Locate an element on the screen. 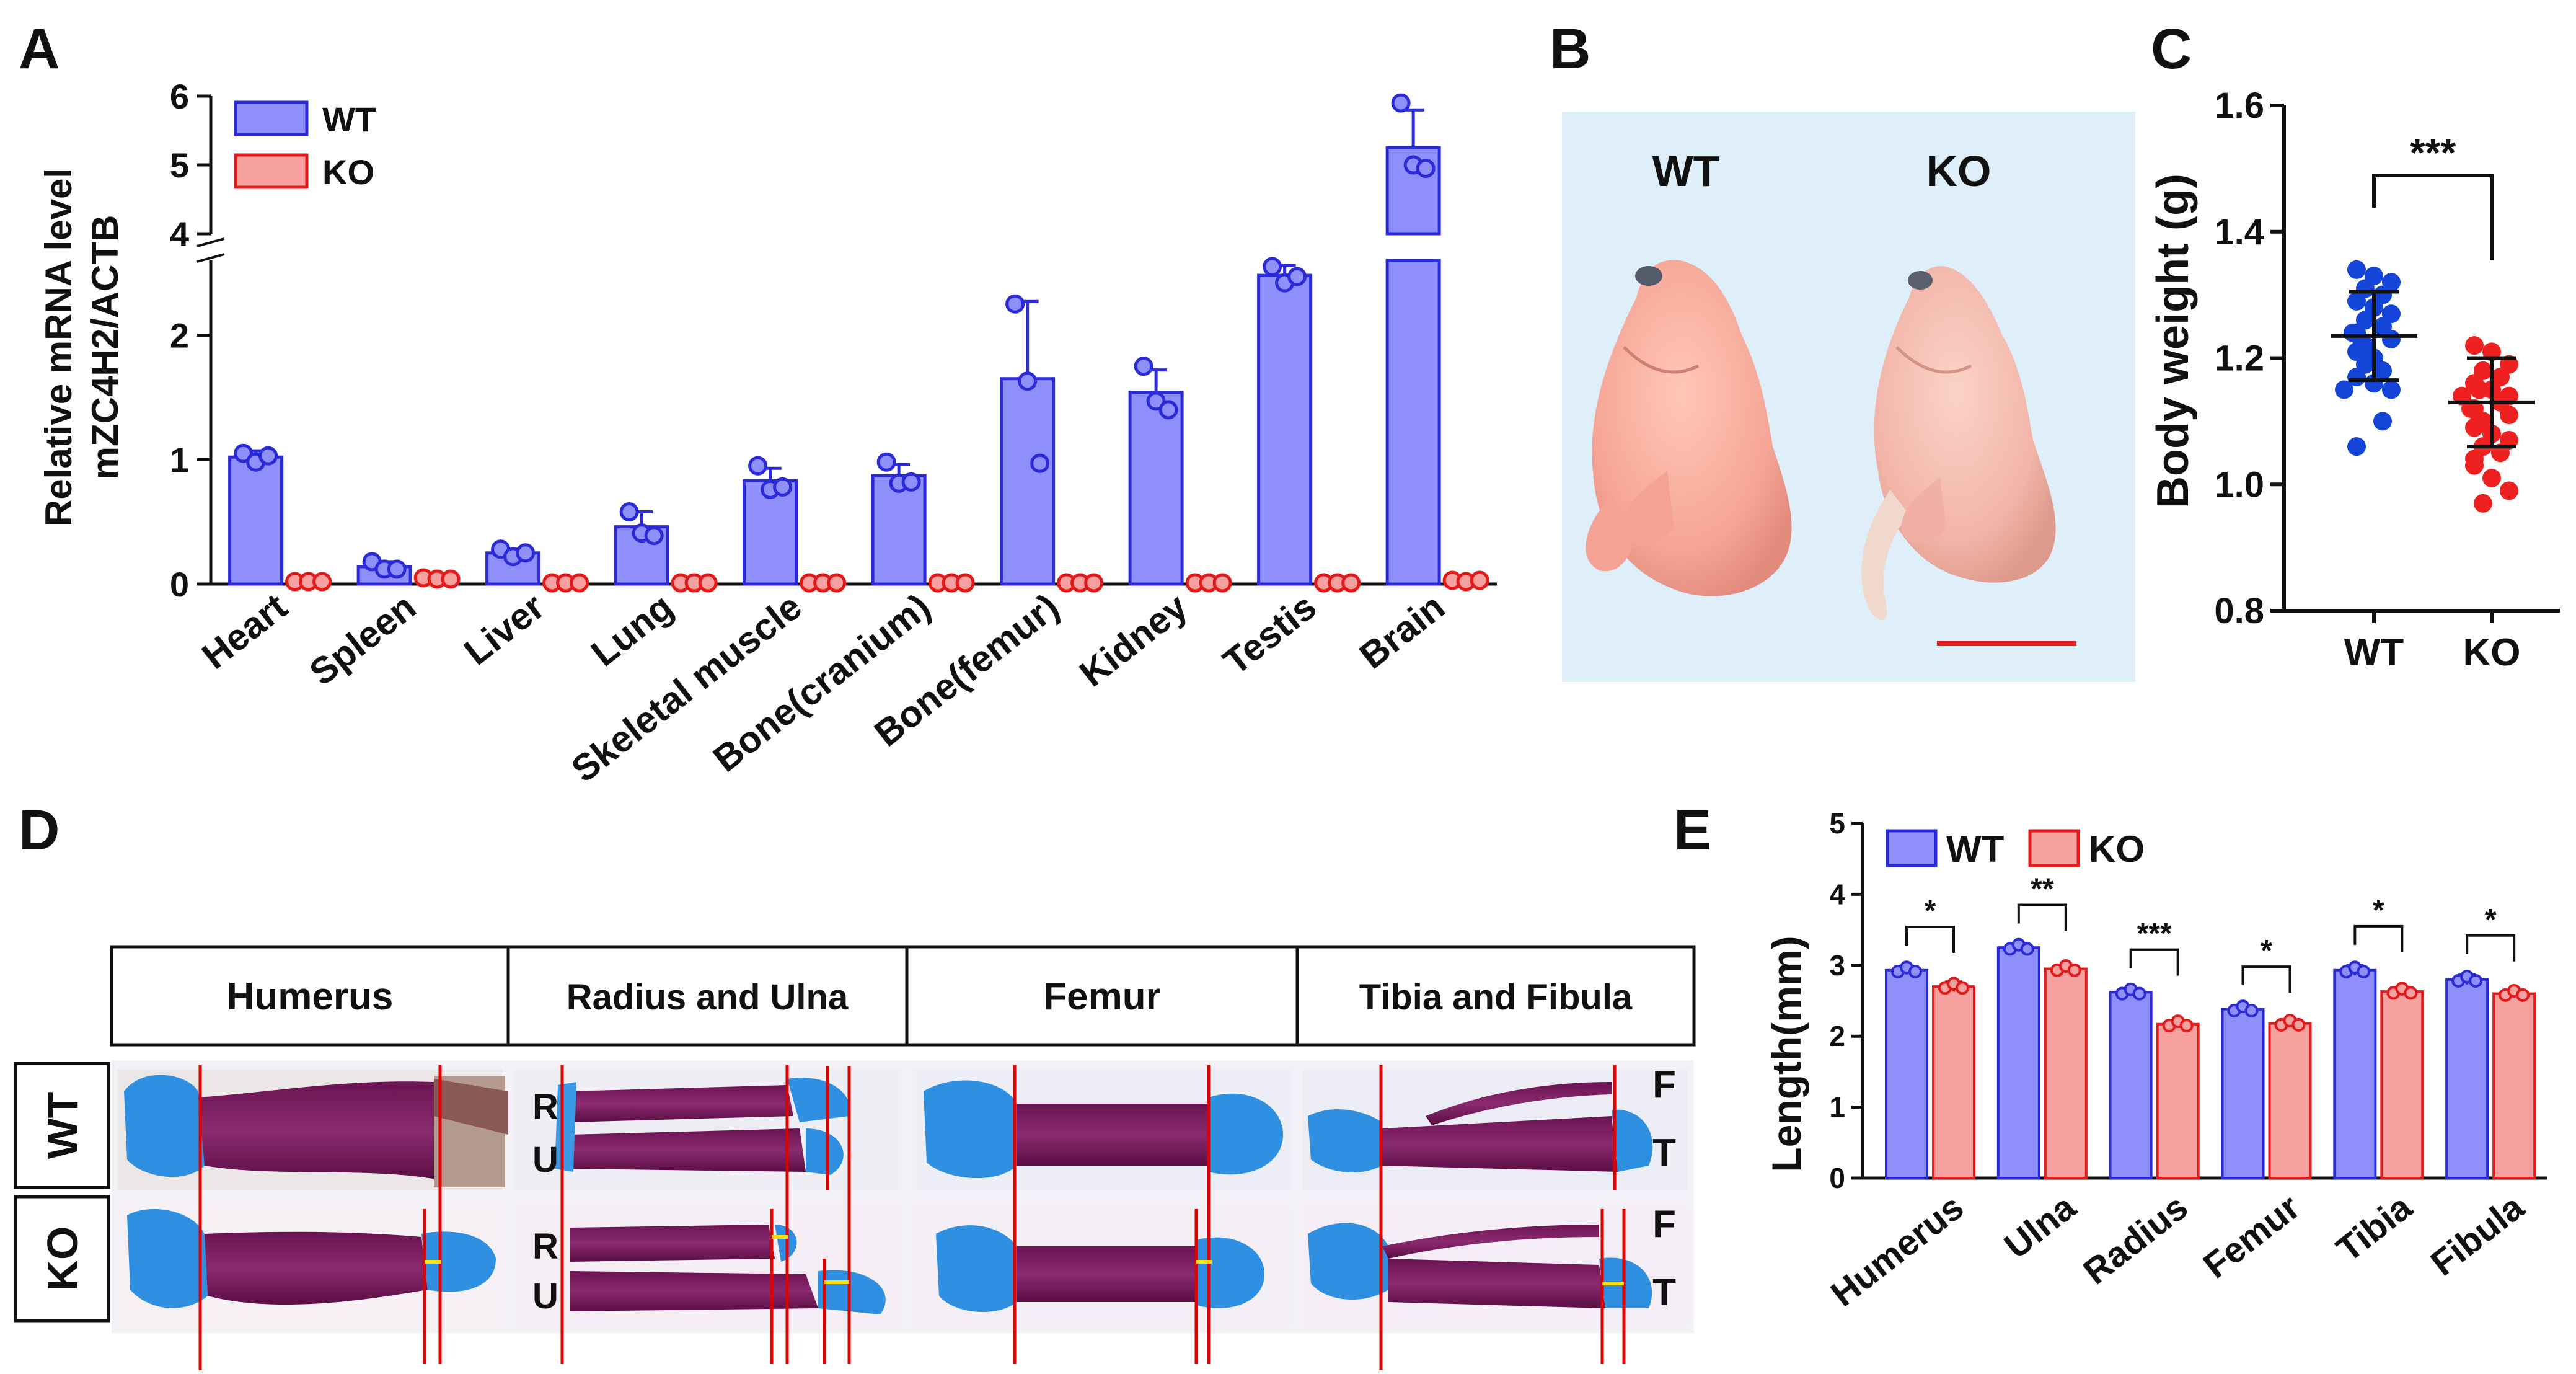 The width and height of the screenshot is (2576, 1374). chart-a-ylabel-line1: Relative mRNA level is located at coordinates (58, 347).